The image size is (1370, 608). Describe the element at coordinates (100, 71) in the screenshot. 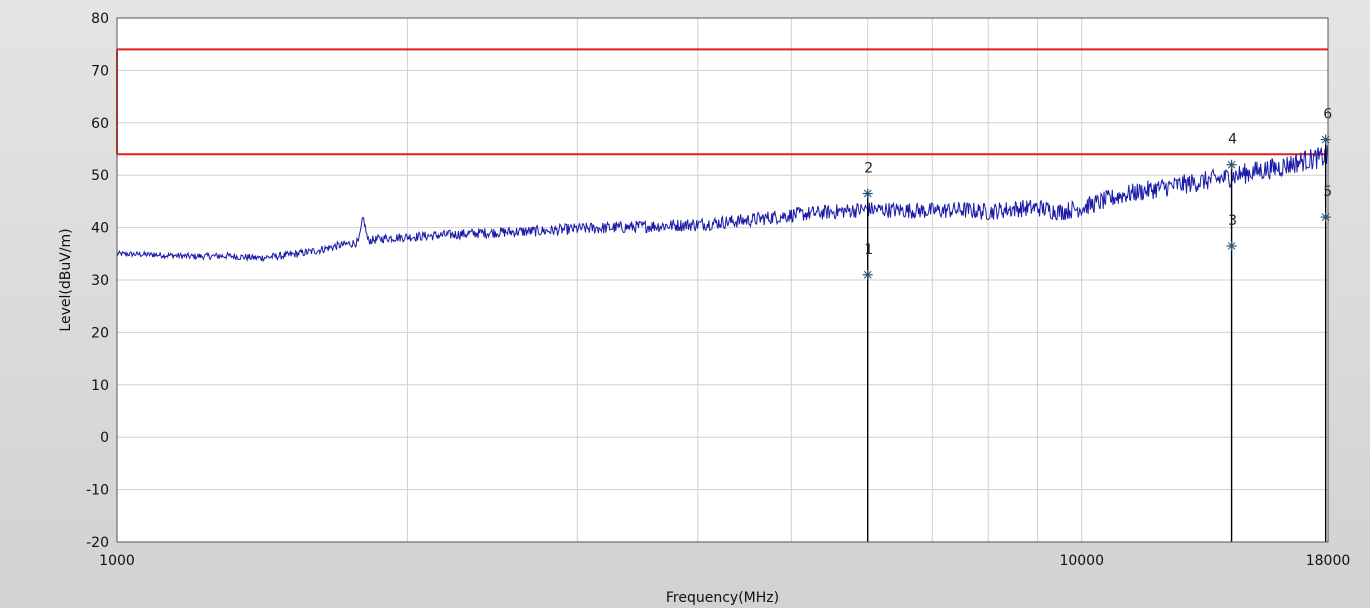

I see `y-tick-label: 70` at that location.